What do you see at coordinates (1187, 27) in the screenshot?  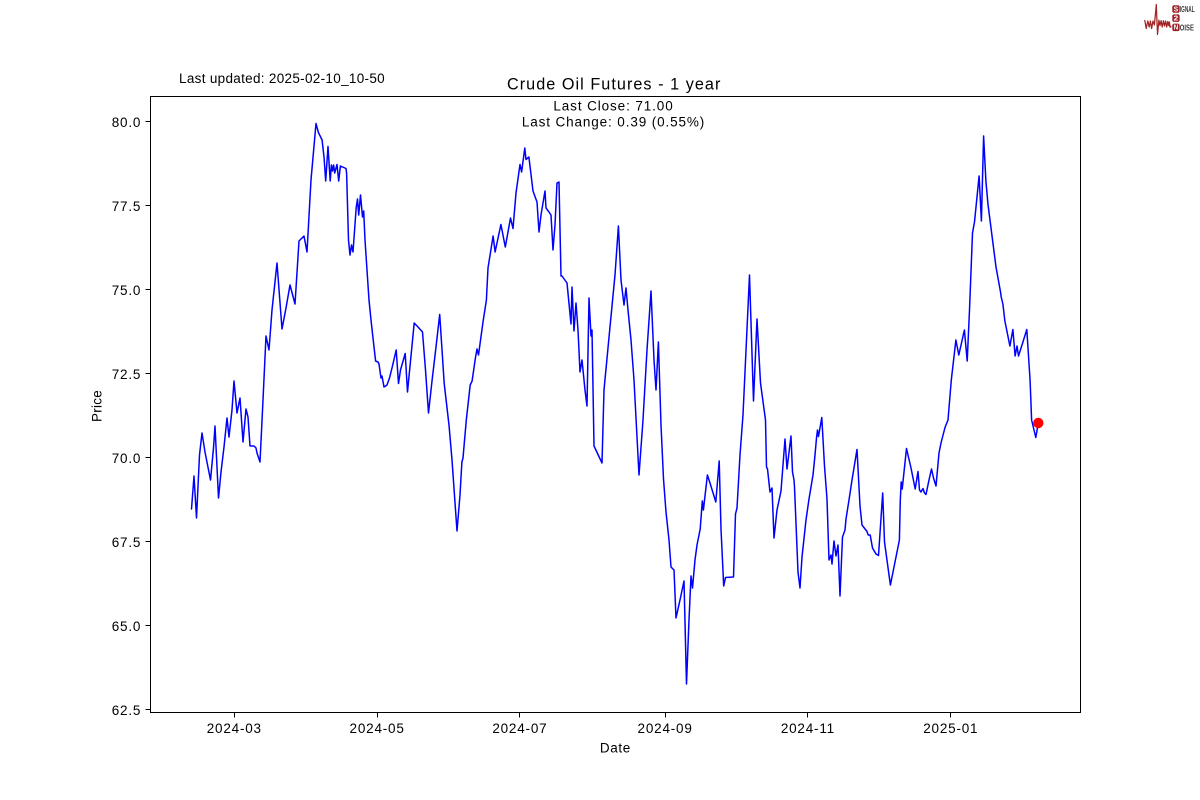 I see `svg-text: OISE` at bounding box center [1187, 27].